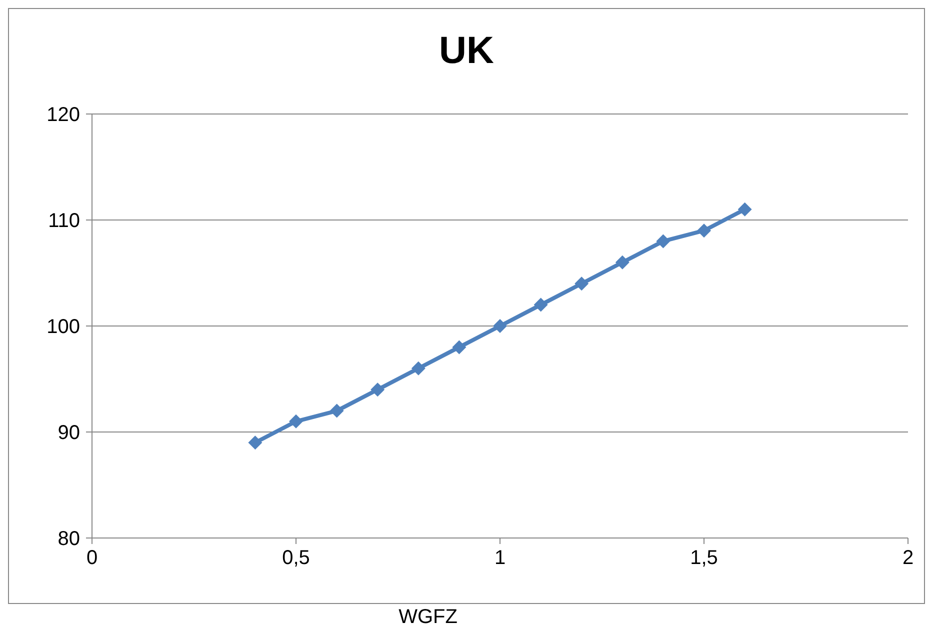 The height and width of the screenshot is (637, 933). I want to click on x-tick-label: 1, so click(500, 558).